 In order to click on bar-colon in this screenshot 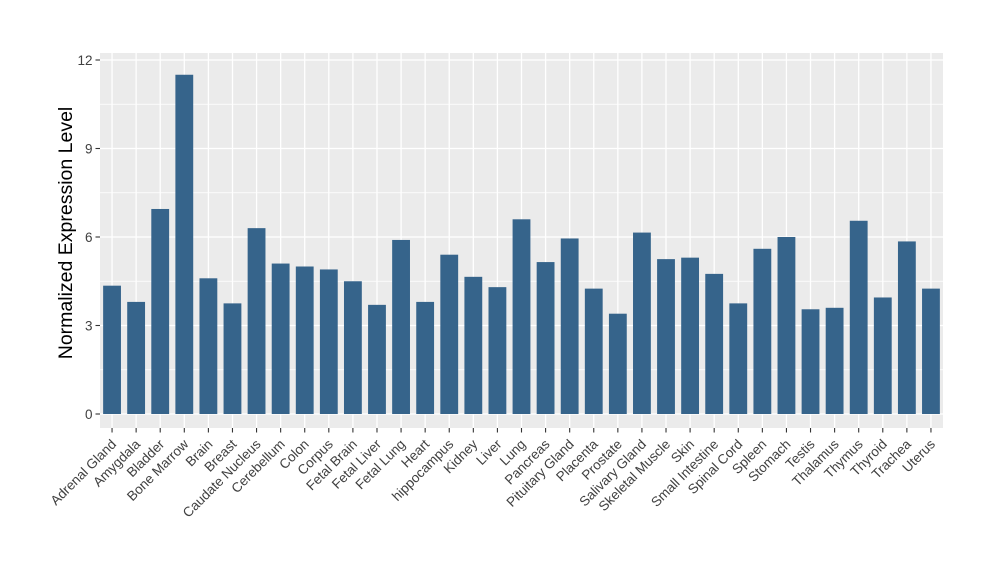, I will do `click(304, 340)`.